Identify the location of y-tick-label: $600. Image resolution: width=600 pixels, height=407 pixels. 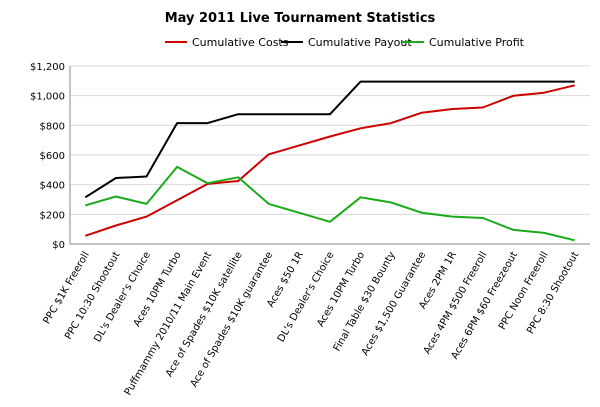
(52, 156).